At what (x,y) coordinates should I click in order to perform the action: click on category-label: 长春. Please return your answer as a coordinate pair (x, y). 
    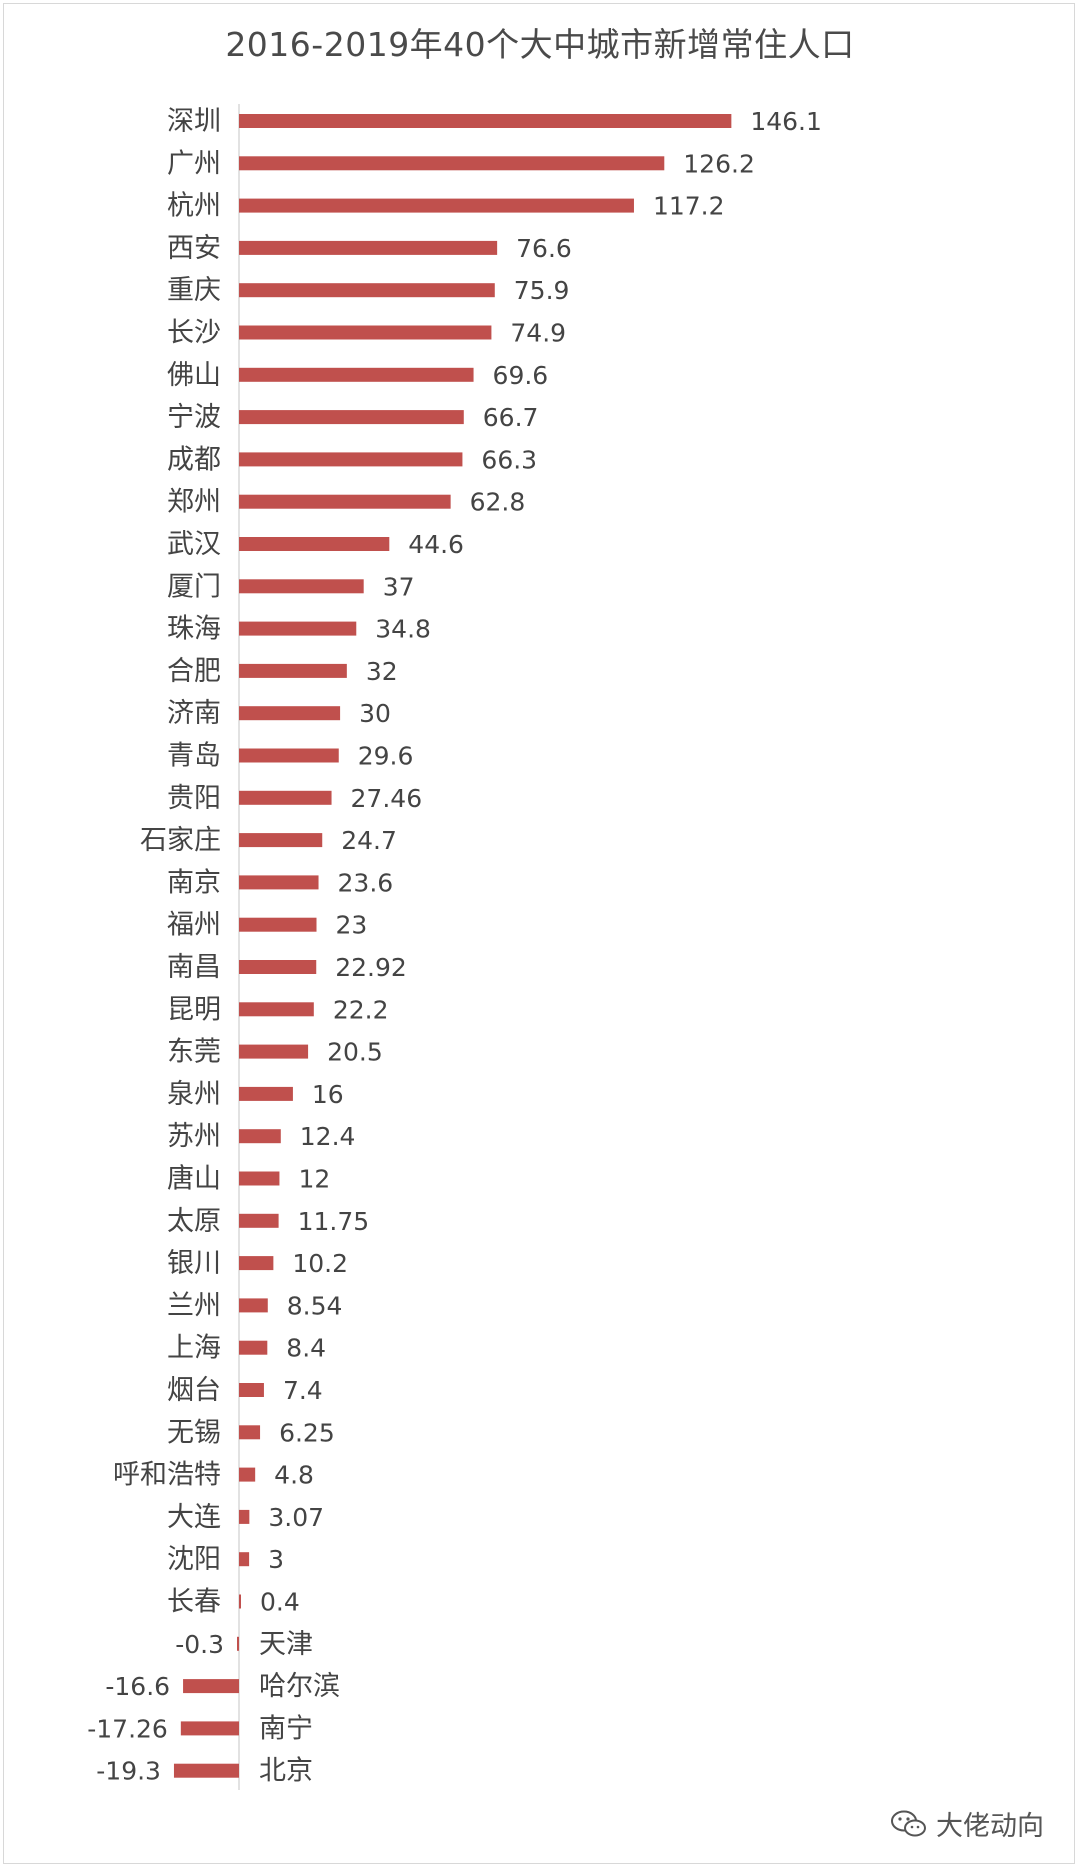
    Looking at the image, I should click on (194, 1602).